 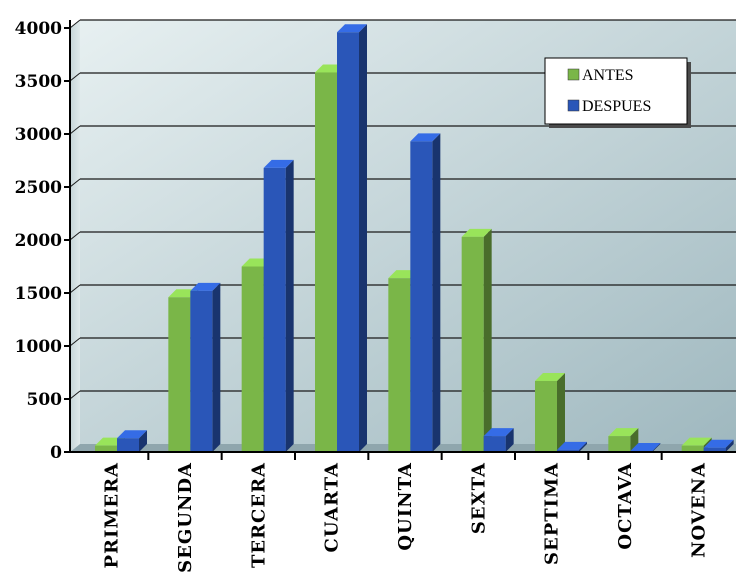 I want to click on legend-label-antes: ANTES, so click(x=608, y=75).